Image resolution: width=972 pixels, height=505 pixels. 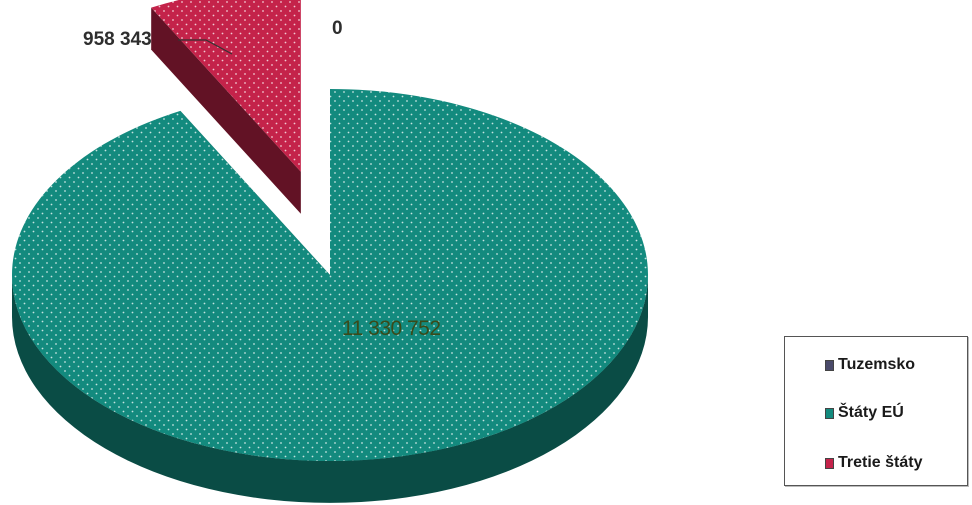 I want to click on slice-tretie-staty, so click(x=226, y=107).